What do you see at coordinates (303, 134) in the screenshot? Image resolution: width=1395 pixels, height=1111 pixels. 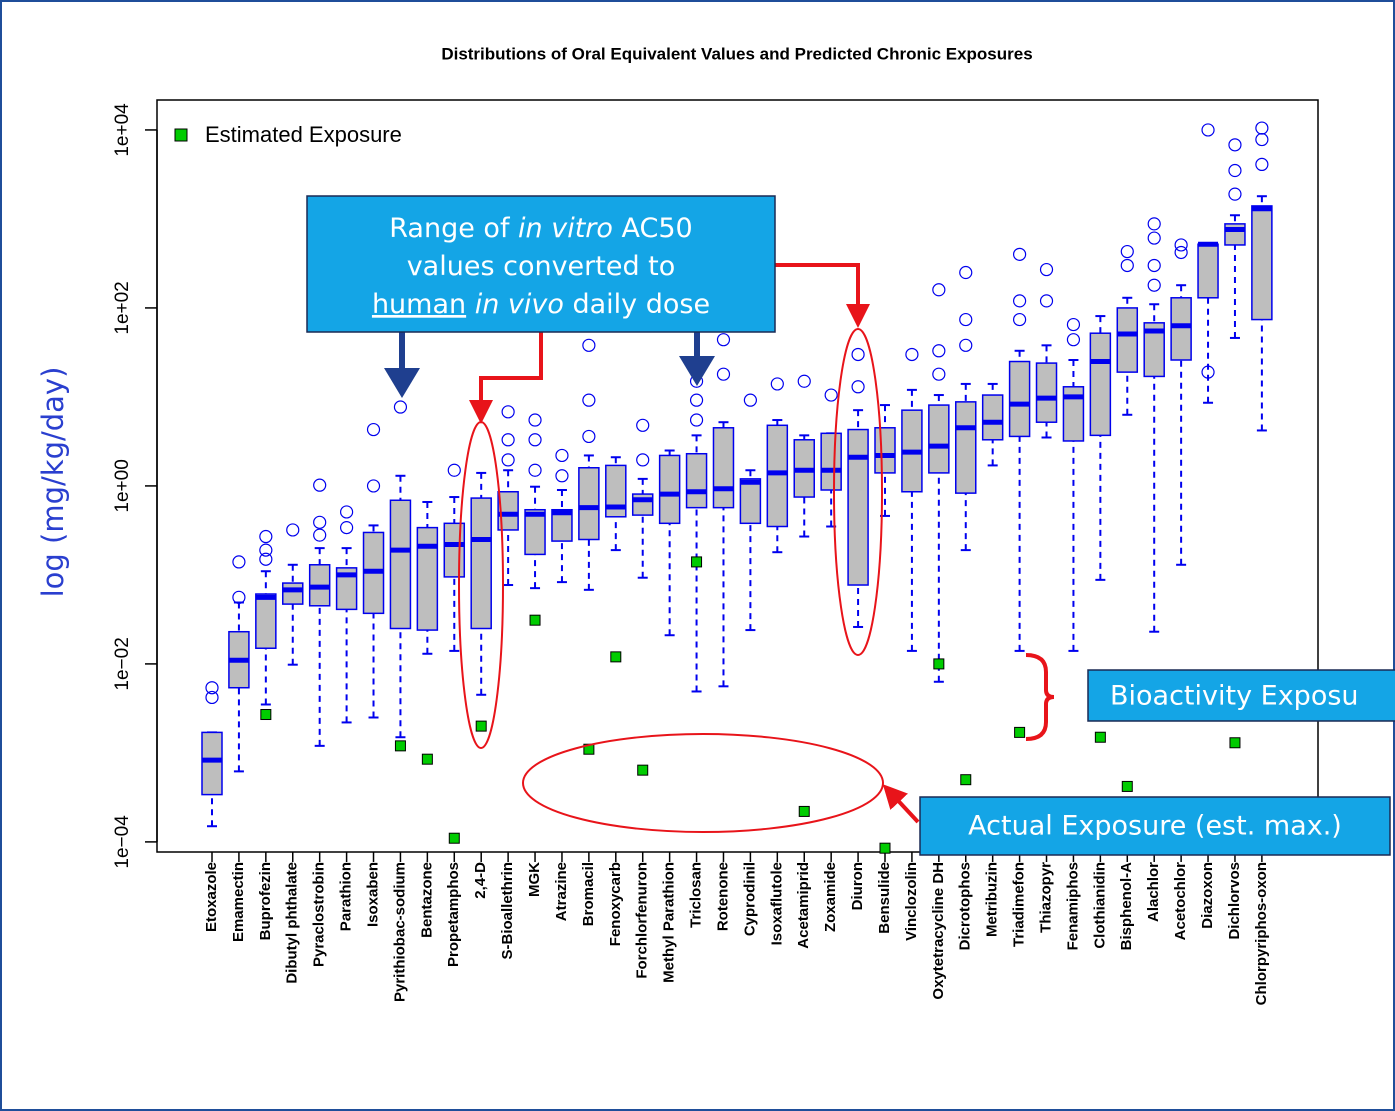 I see `legend-label: Estimated Exposure` at bounding box center [303, 134].